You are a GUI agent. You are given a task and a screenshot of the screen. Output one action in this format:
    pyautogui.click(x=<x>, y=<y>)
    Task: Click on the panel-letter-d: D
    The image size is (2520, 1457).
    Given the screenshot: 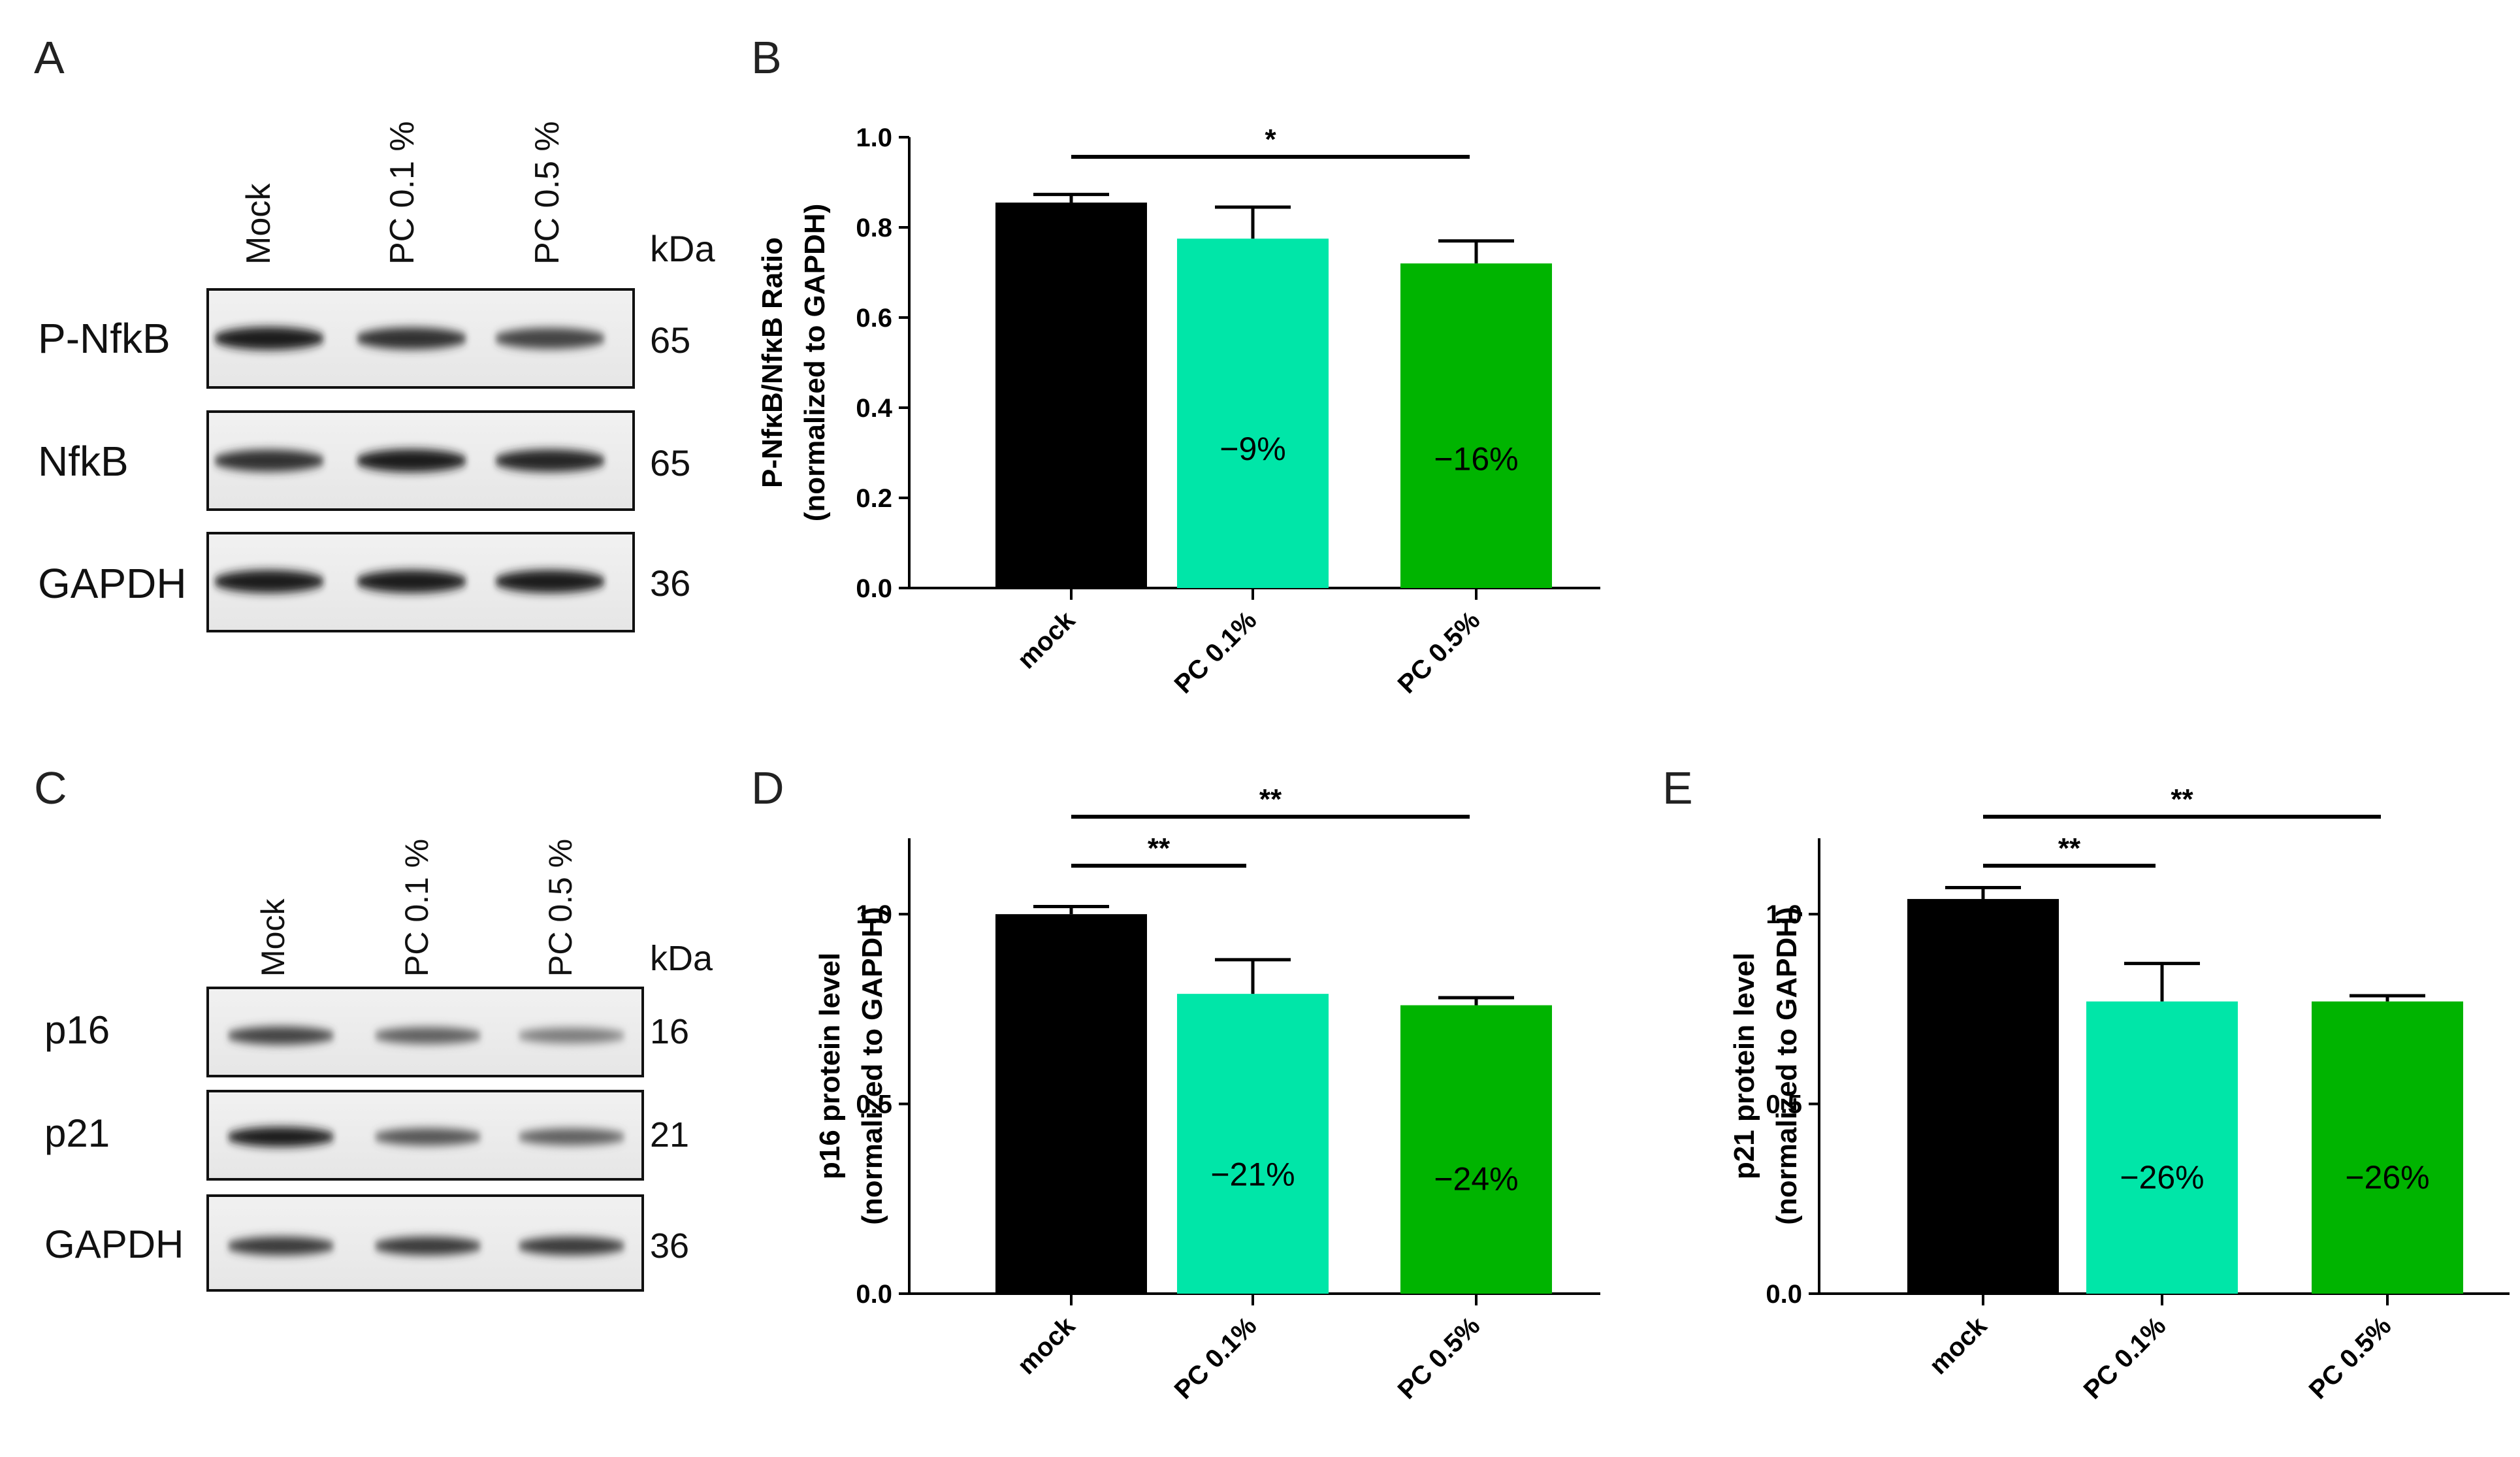 What is the action you would take?
    pyautogui.click(x=767, y=788)
    